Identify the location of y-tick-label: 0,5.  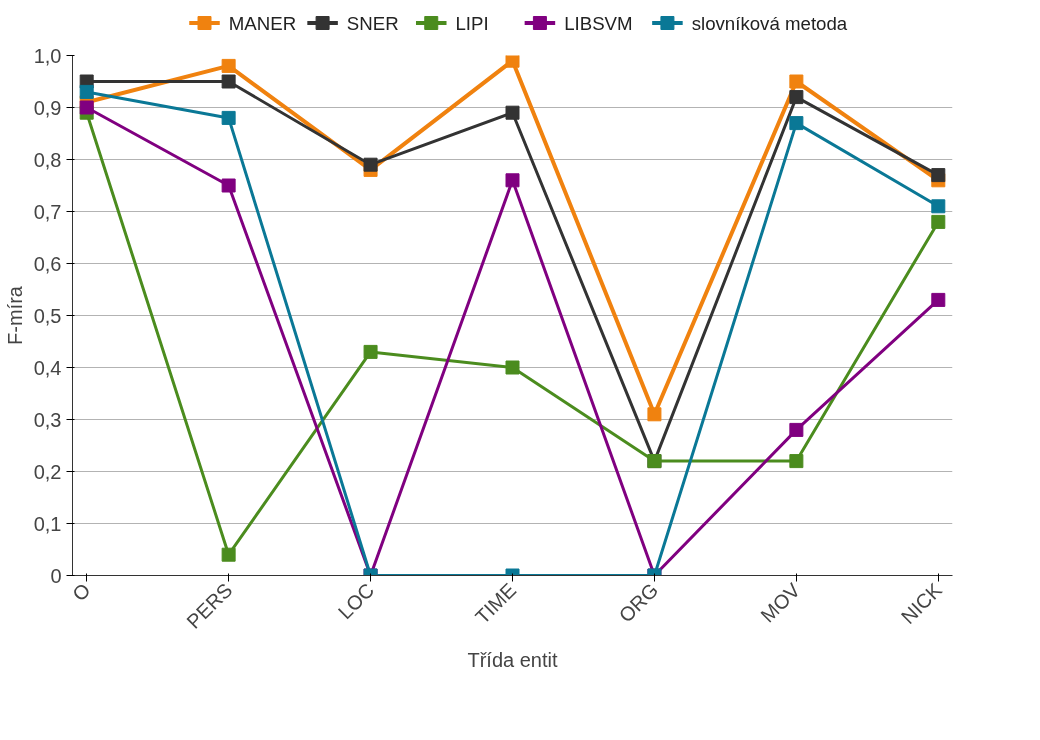
(47, 315).